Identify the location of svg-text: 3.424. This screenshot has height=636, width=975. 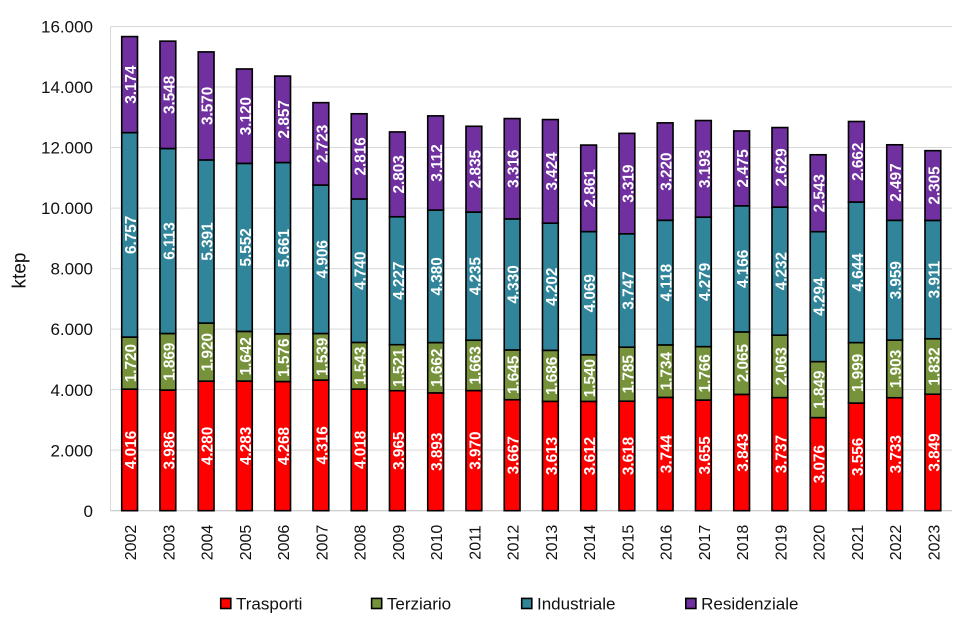
(552, 171).